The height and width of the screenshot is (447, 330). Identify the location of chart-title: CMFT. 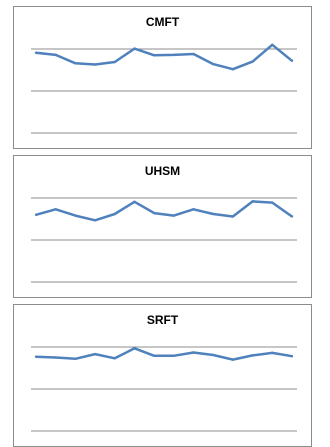
(162, 22).